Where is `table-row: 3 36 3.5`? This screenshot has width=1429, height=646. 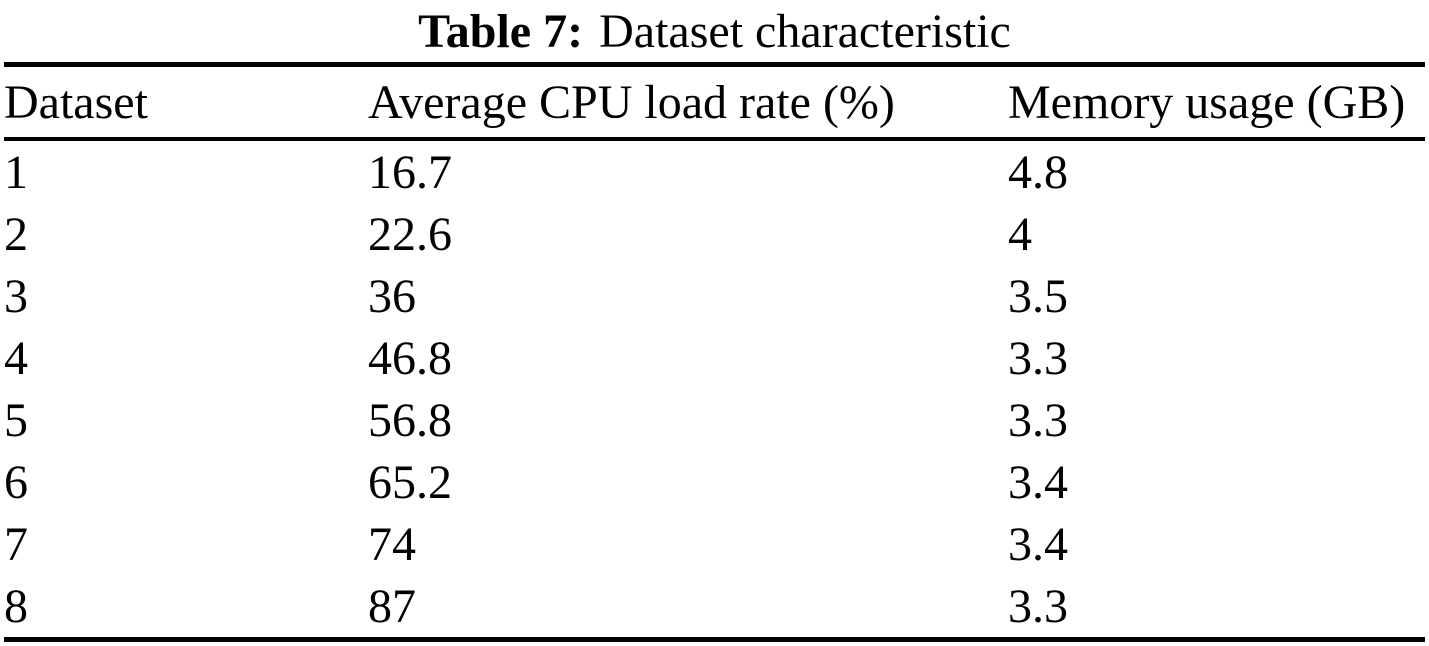
table-row: 3 36 3.5 is located at coordinates (714, 296).